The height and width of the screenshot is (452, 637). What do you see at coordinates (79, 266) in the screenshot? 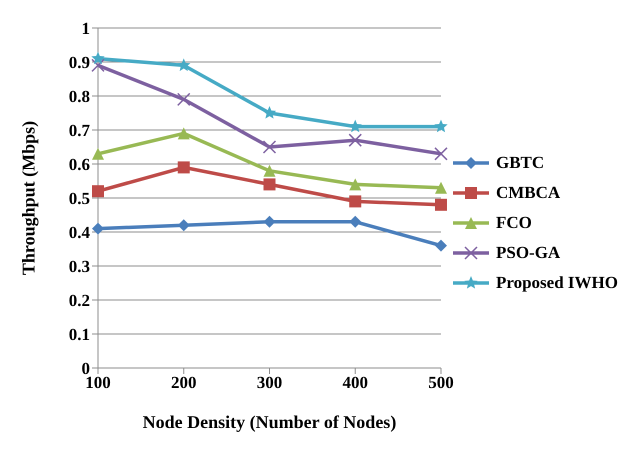
I see `y-tick-label: 0.3` at bounding box center [79, 266].